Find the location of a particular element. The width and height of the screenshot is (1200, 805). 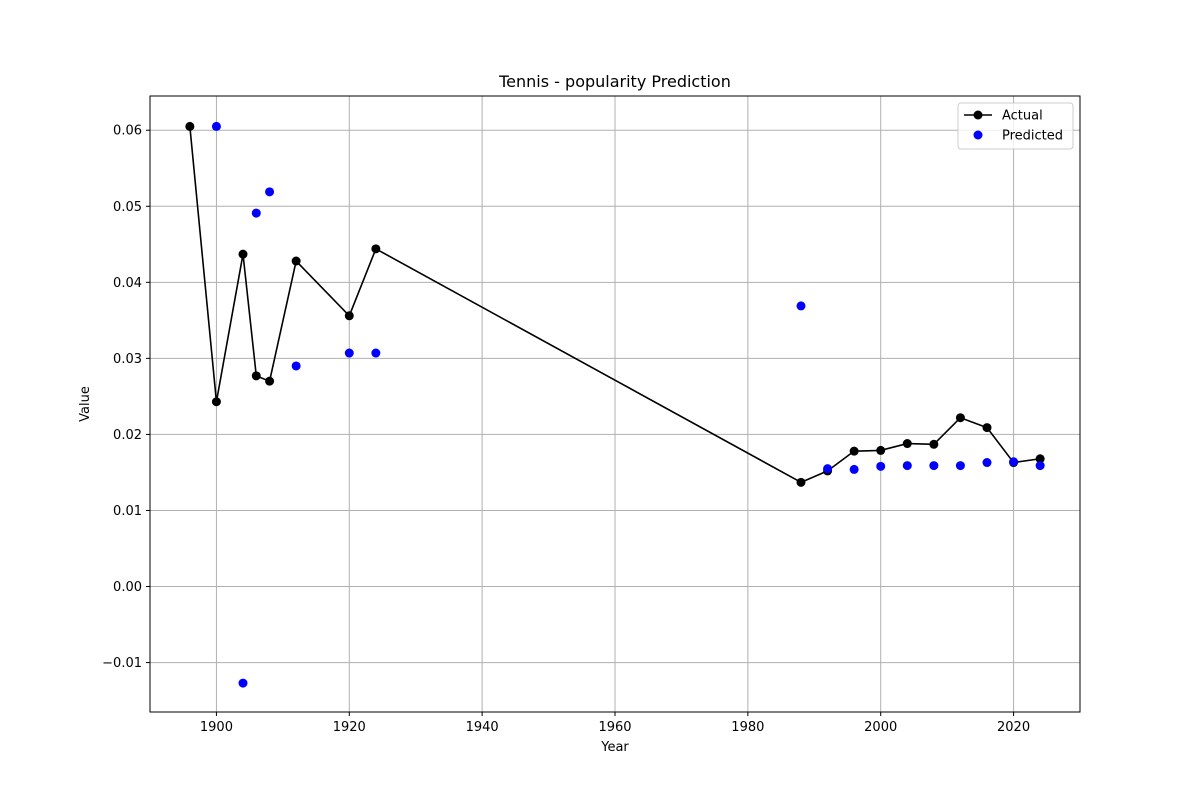

y-tick-label: 0.06 is located at coordinates (127, 131).